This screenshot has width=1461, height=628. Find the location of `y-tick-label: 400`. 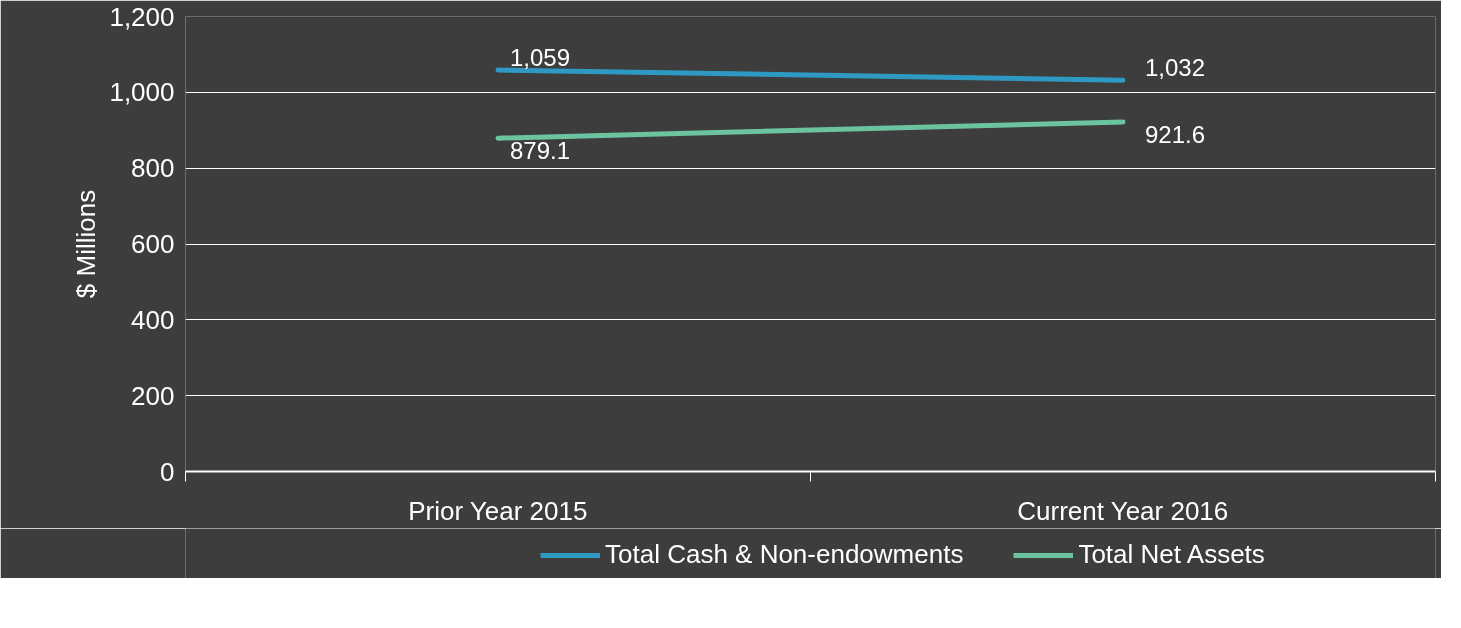

y-tick-label: 400 is located at coordinates (153, 319).